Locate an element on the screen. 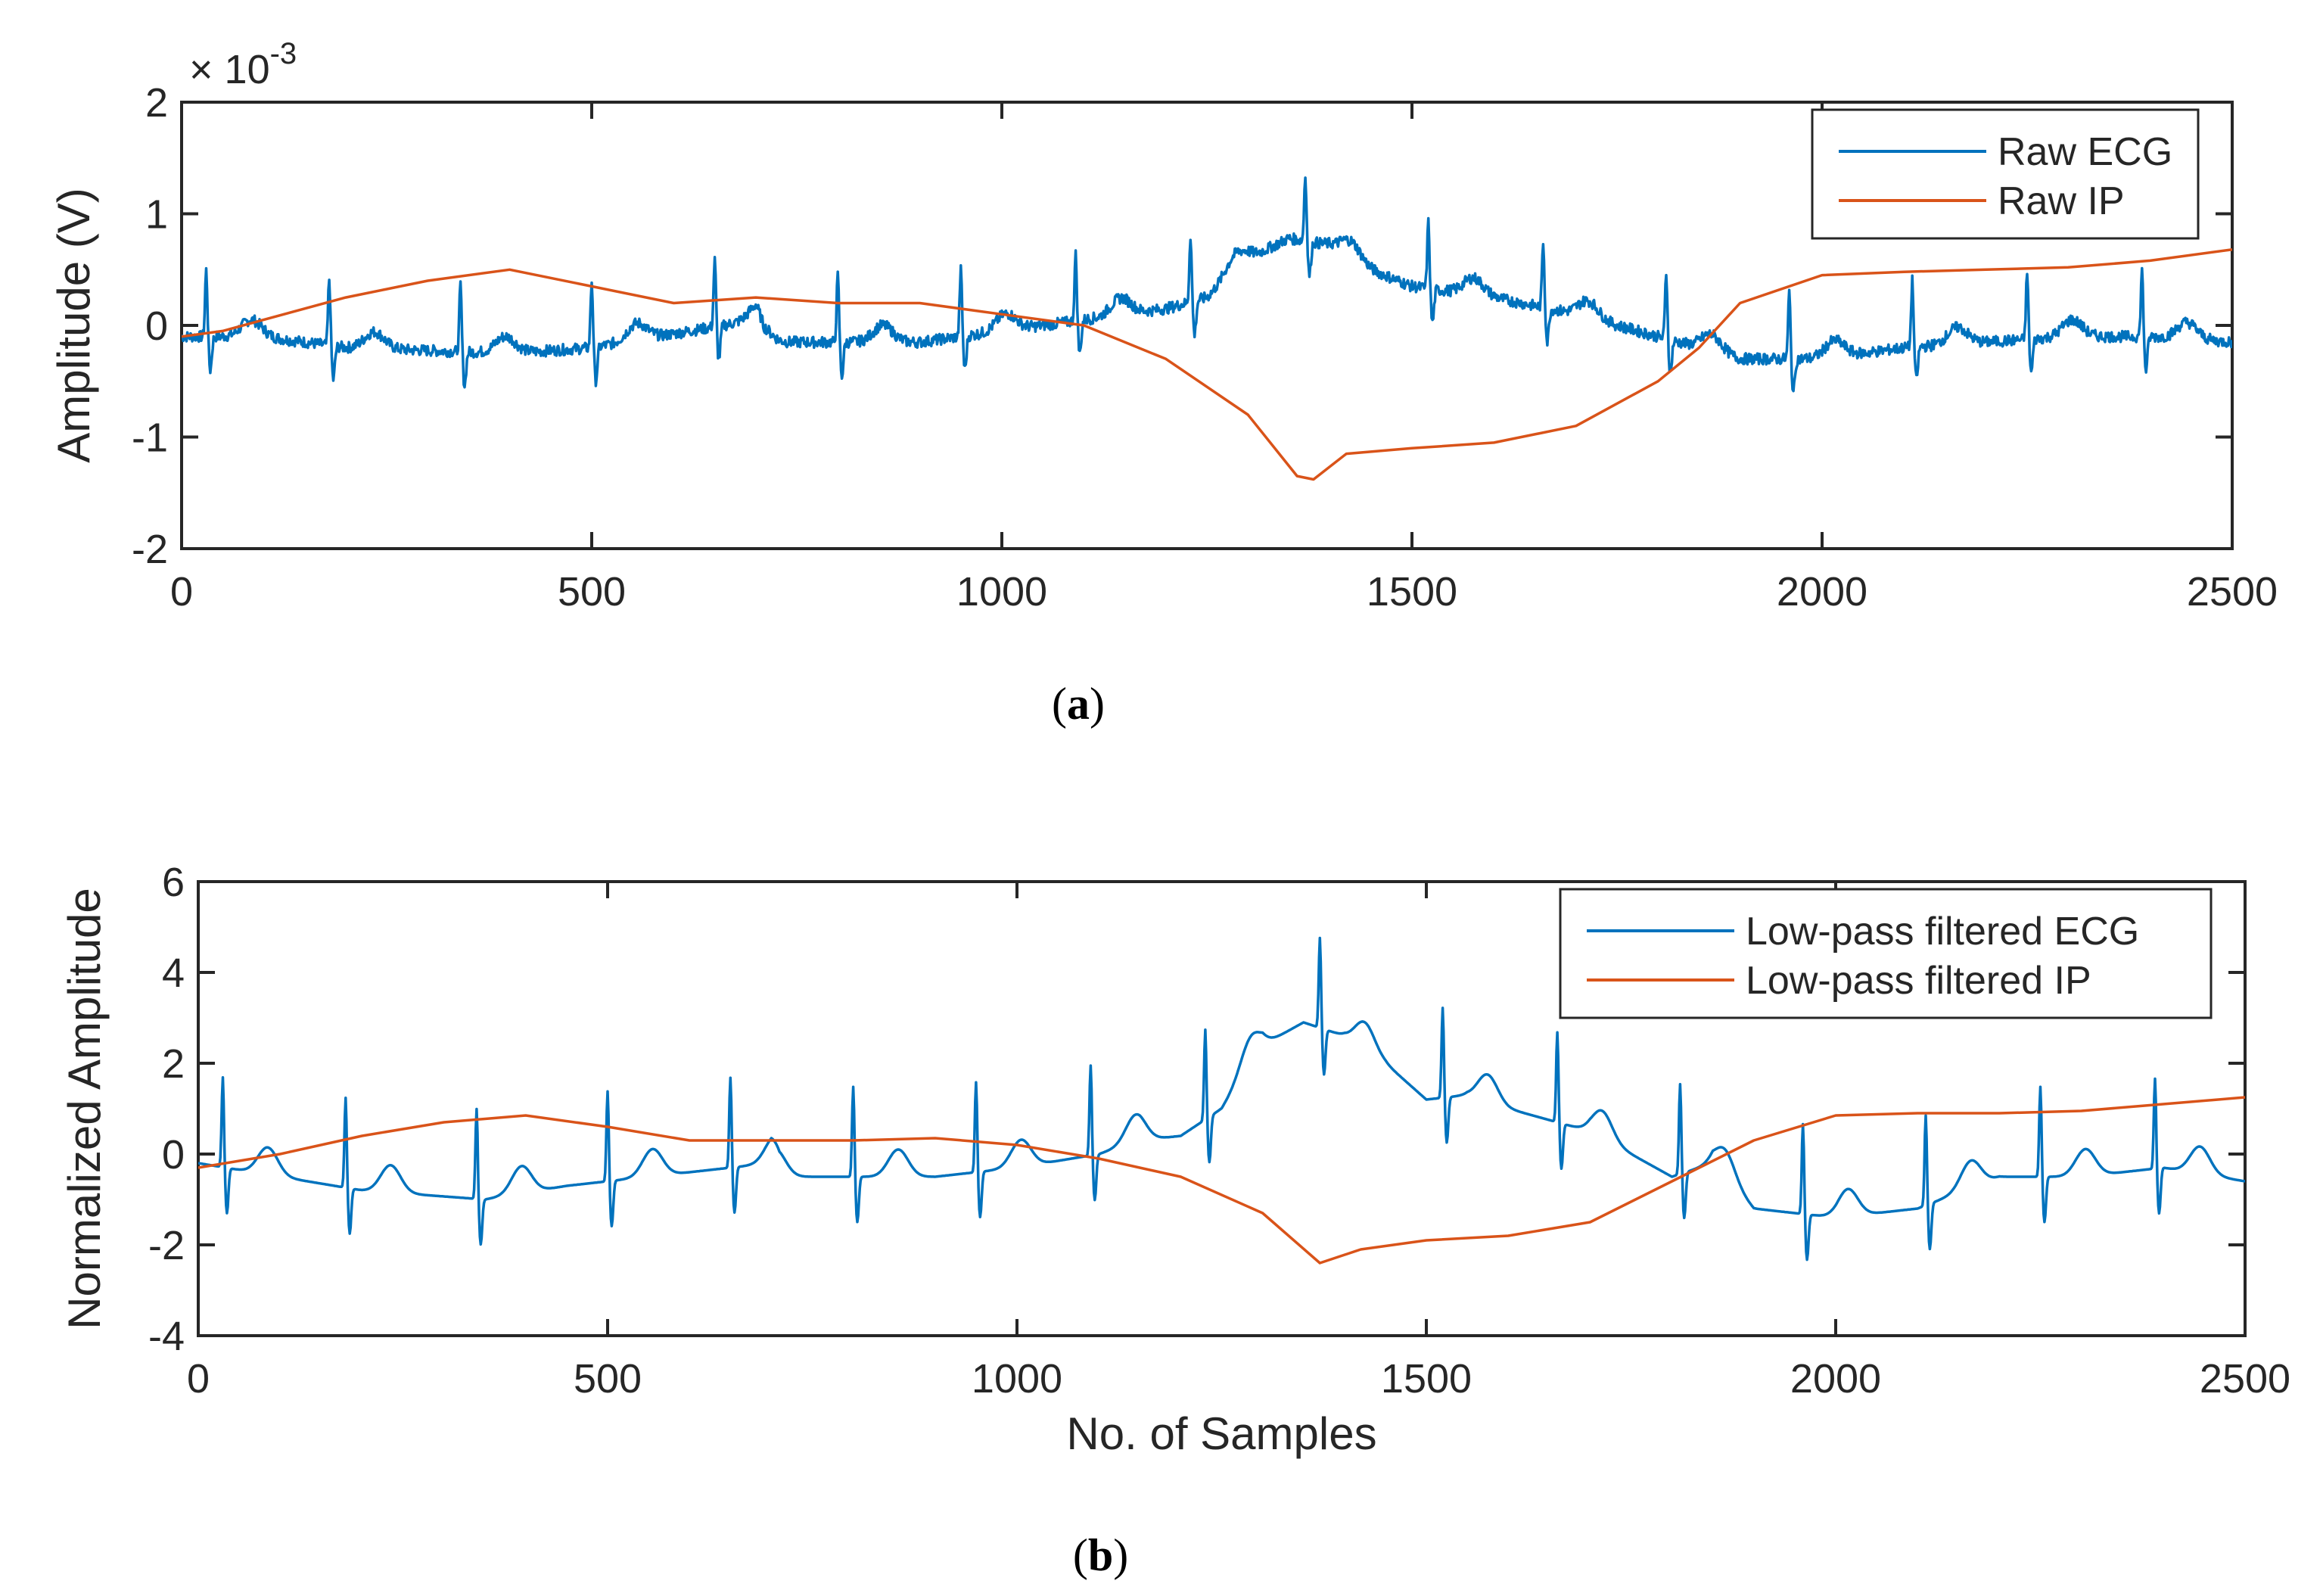 This screenshot has height=1596, width=2323. y-axis-label: Amplitude (V) is located at coordinates (73, 325).